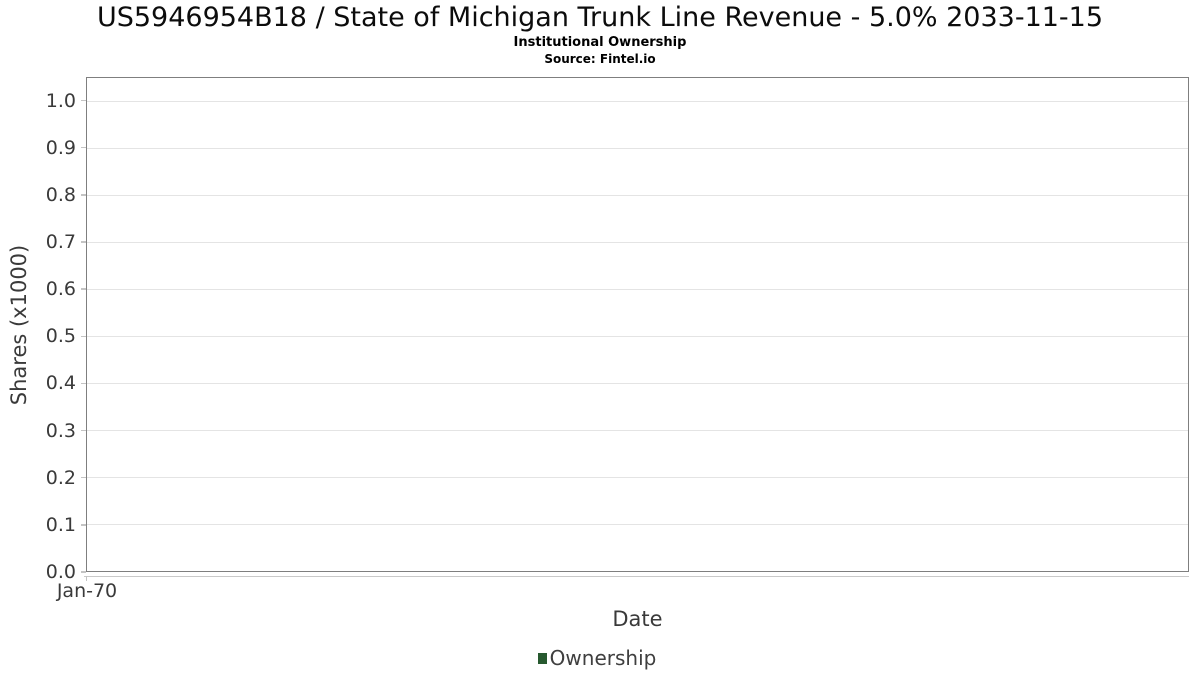  Describe the element at coordinates (60, 524) in the screenshot. I see `y-tick-label: 0.1` at that location.